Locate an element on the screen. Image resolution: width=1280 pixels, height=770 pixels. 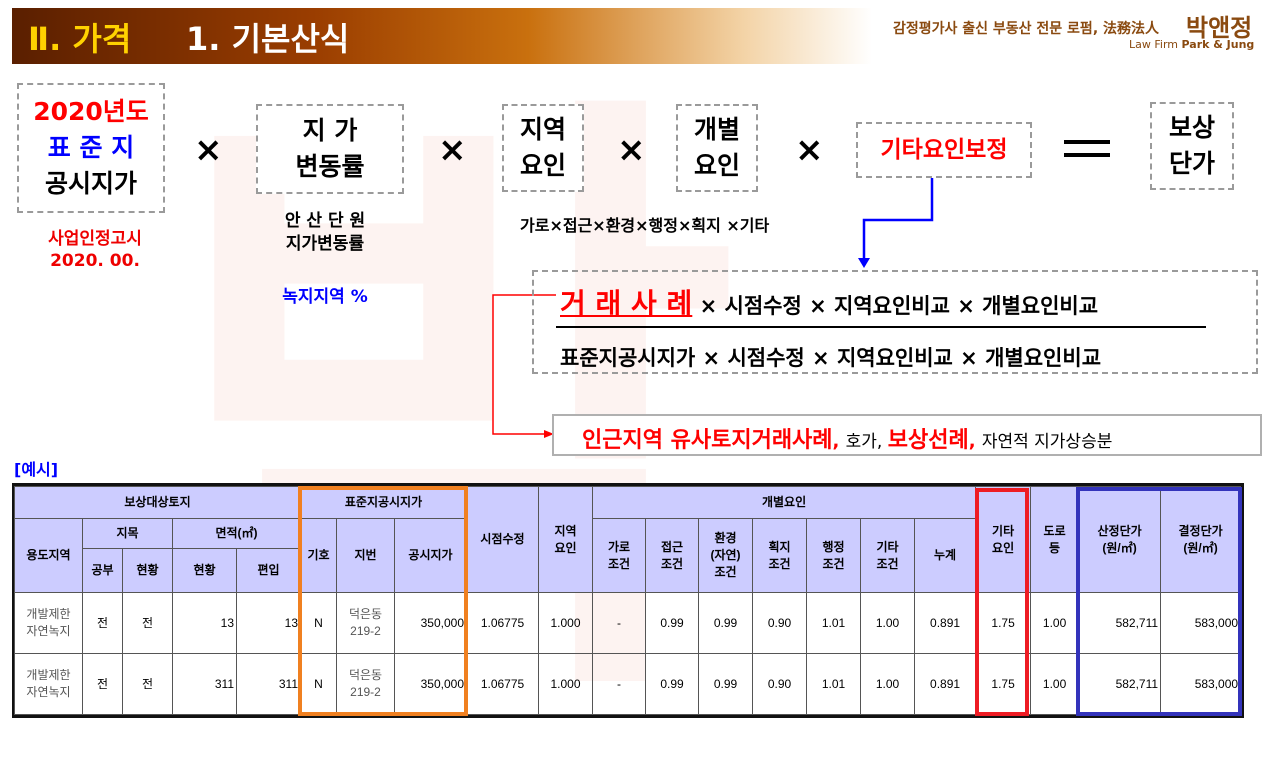
official-price-label: 공시지가 is located at coordinates (90, 183).